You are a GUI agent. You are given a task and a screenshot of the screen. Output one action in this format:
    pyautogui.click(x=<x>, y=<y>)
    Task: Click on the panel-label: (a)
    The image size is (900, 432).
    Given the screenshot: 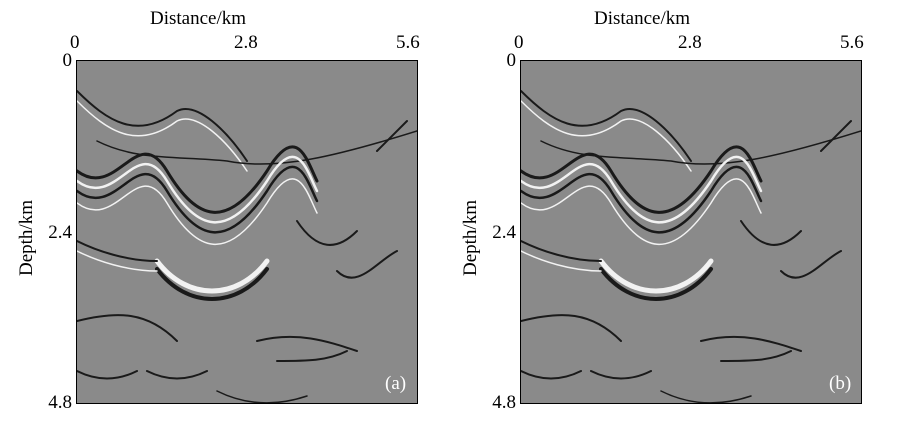 What is the action you would take?
    pyautogui.click(x=396, y=383)
    